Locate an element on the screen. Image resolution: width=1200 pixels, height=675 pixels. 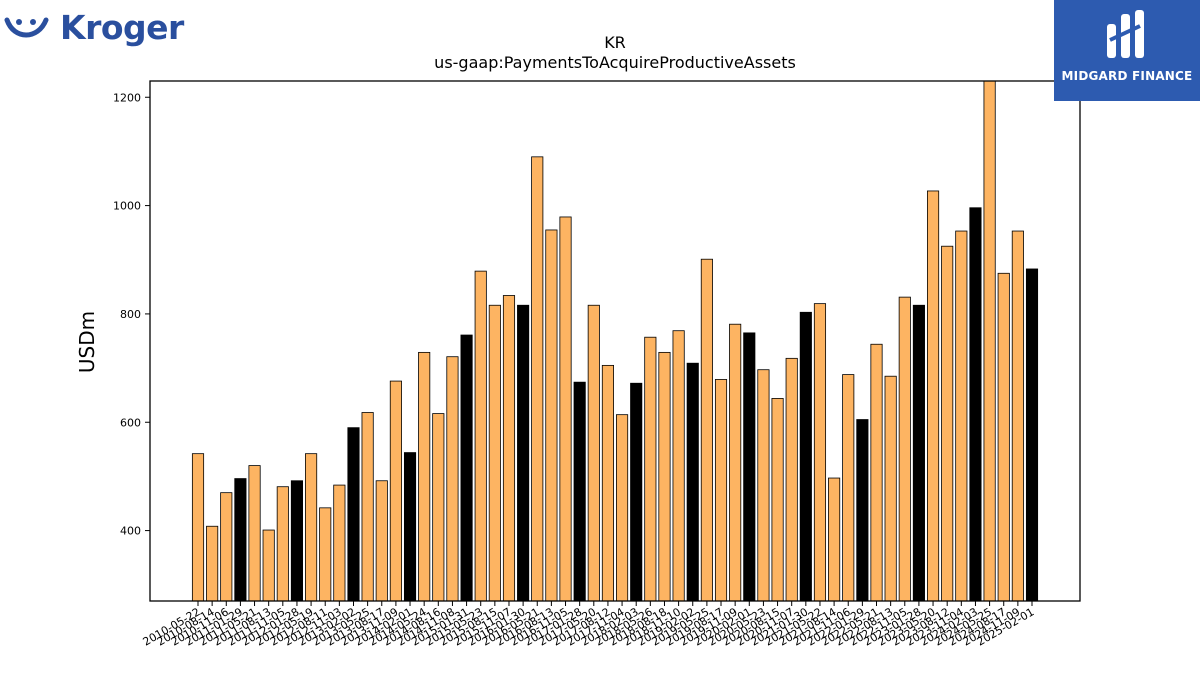
kroger-logo: Kroger is located at coordinates (94, 29).